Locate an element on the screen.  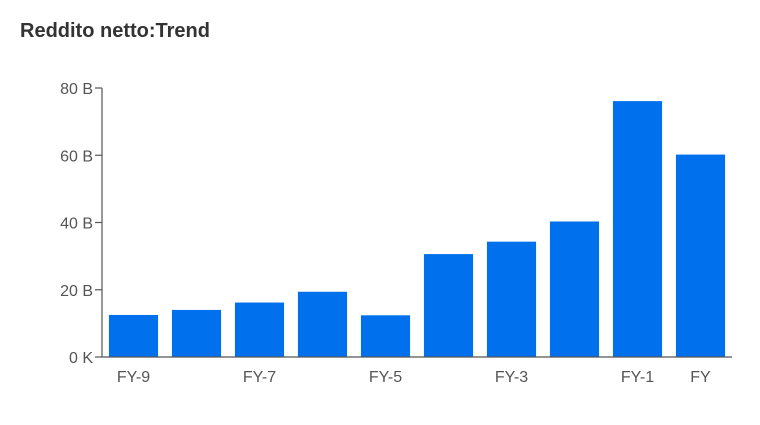
x-axis: FY-9 FY-7 FY-5 FY-3 FY-1 FY is located at coordinates (417, 371).